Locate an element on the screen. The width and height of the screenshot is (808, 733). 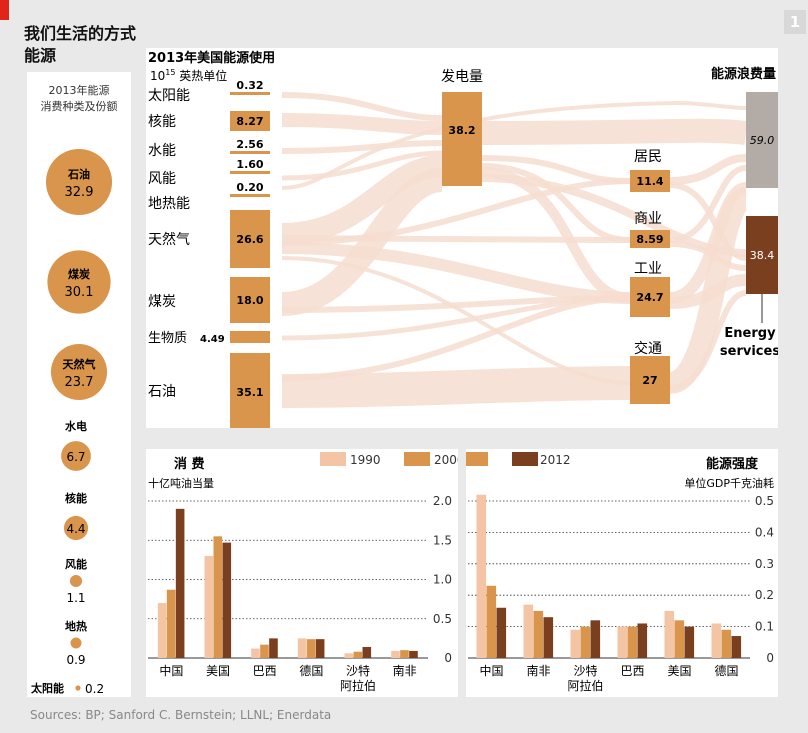
sankey-title: 2013年美国能源使用 is located at coordinates (211, 58).